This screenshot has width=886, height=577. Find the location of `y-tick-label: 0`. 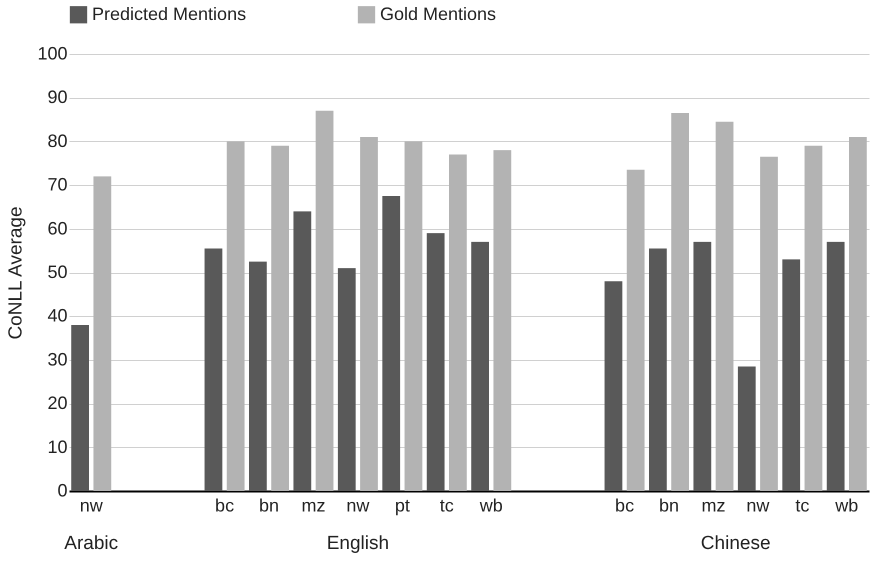

y-tick-label: 0 is located at coordinates (62, 490).